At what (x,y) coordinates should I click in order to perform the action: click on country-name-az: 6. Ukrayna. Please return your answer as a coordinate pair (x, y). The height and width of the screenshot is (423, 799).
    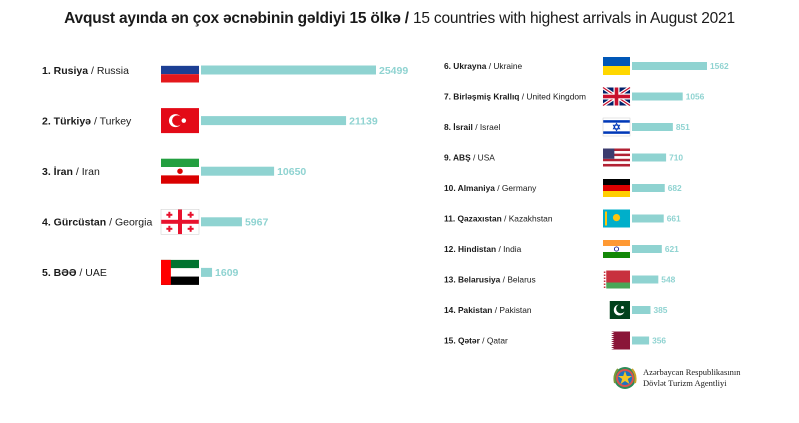
    Looking at the image, I should click on (465, 66).